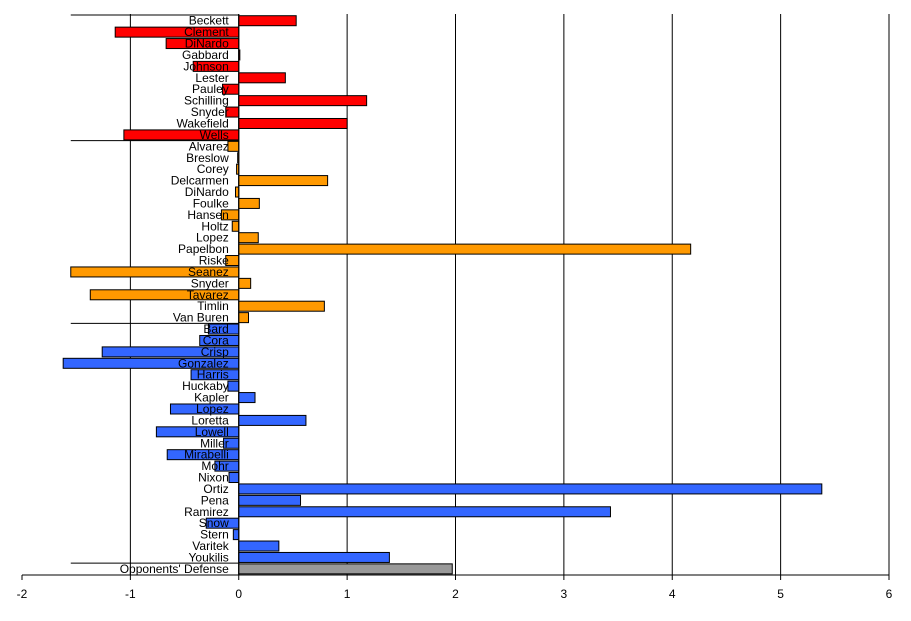 The image size is (911, 621). What do you see at coordinates (214, 535) in the screenshot?
I see `category-label-2-18: Stern` at bounding box center [214, 535].